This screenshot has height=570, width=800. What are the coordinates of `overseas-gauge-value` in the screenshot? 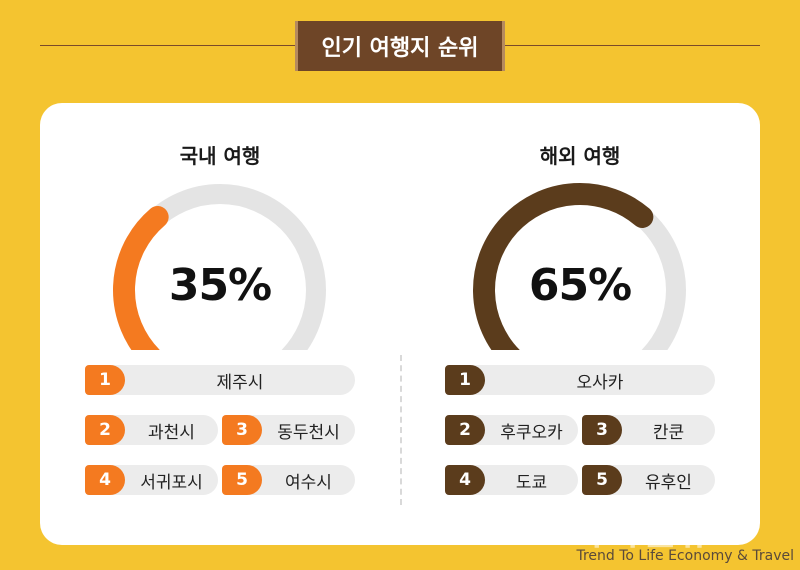 It's located at (563, 266).